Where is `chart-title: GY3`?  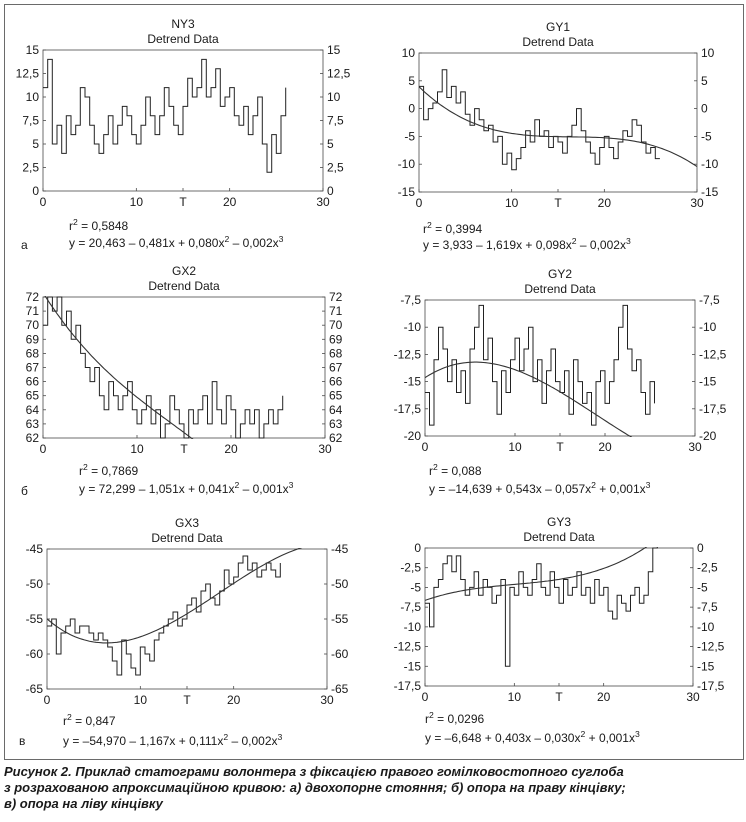
chart-title: GY3 is located at coordinates (559, 522).